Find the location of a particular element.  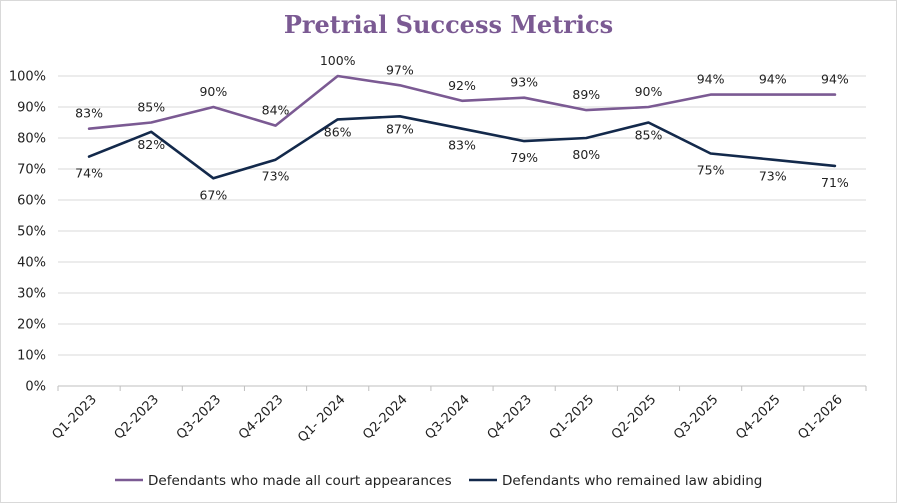

y-tick-label: 80% is located at coordinates (31, 139).